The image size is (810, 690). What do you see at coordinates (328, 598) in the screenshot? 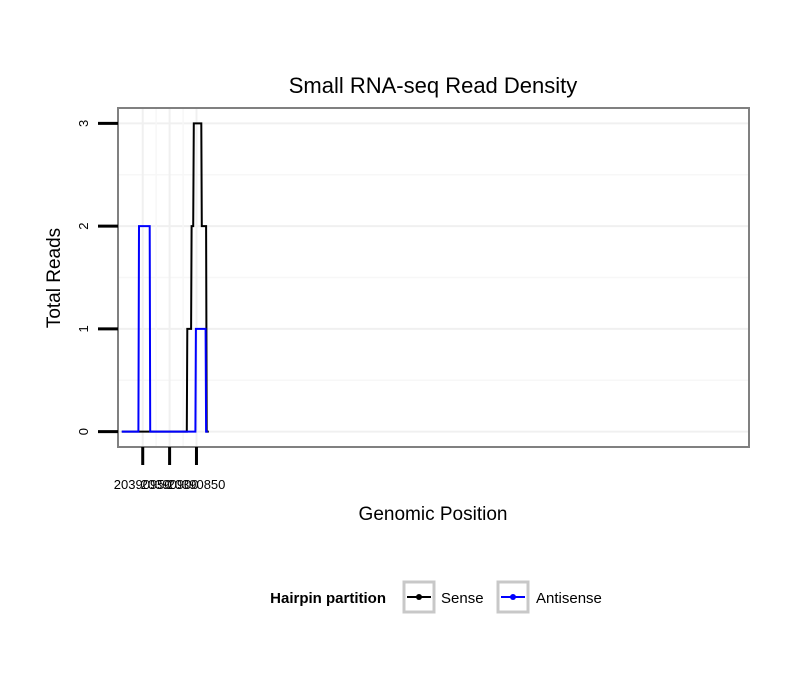
I see `legend-title: Hairpin partition` at bounding box center [328, 598].